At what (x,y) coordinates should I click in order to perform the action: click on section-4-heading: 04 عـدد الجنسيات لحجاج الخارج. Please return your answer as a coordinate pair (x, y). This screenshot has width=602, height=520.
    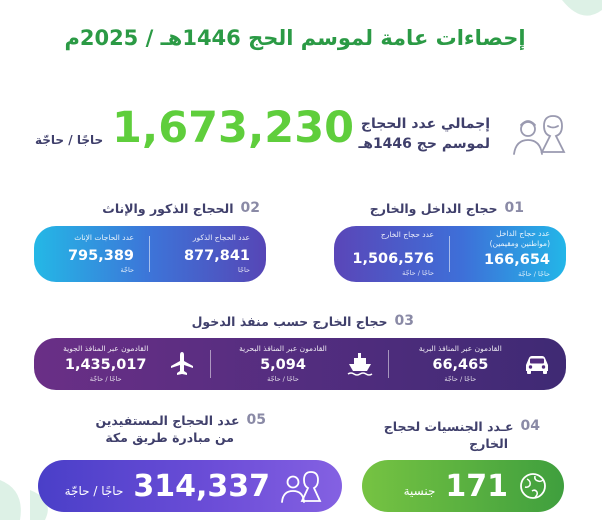
    Looking at the image, I should click on (460, 434).